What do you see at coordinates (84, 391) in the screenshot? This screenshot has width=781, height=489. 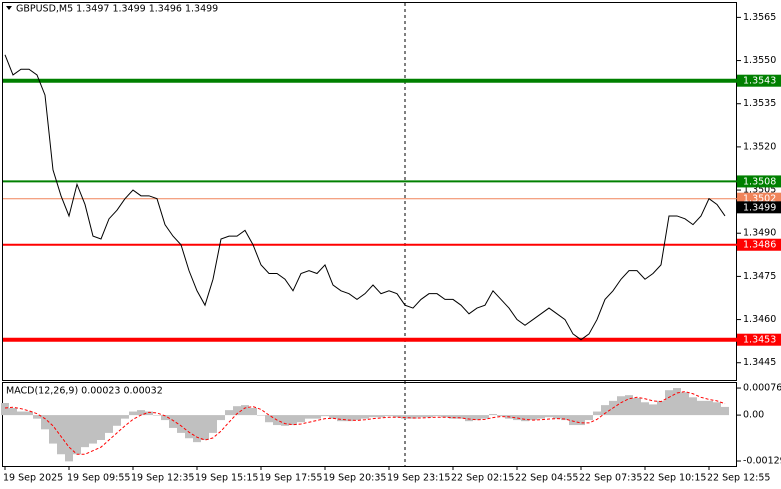 I see `macd-title: MACD(12,26,9) 0.00023 0.00032` at bounding box center [84, 391].